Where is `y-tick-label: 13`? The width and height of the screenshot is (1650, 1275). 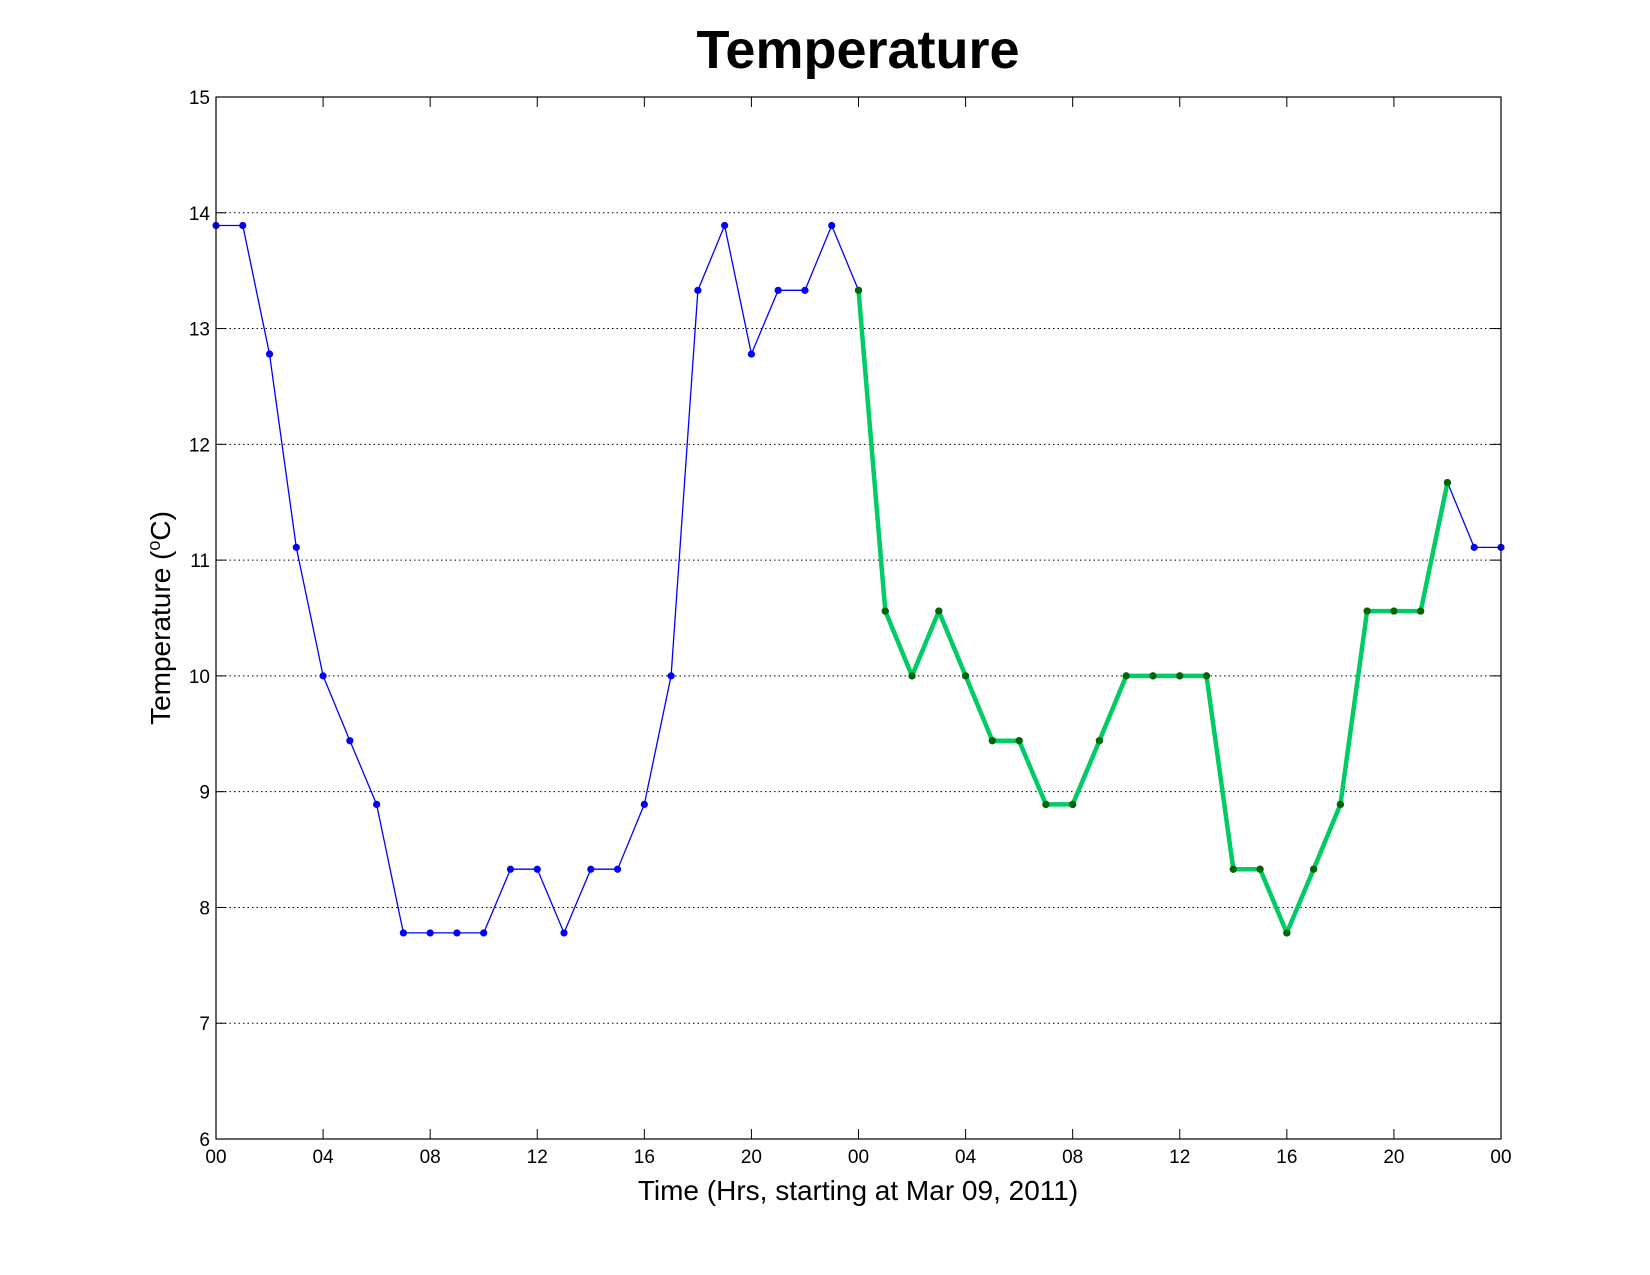
y-tick-label: 13 is located at coordinates (199, 330).